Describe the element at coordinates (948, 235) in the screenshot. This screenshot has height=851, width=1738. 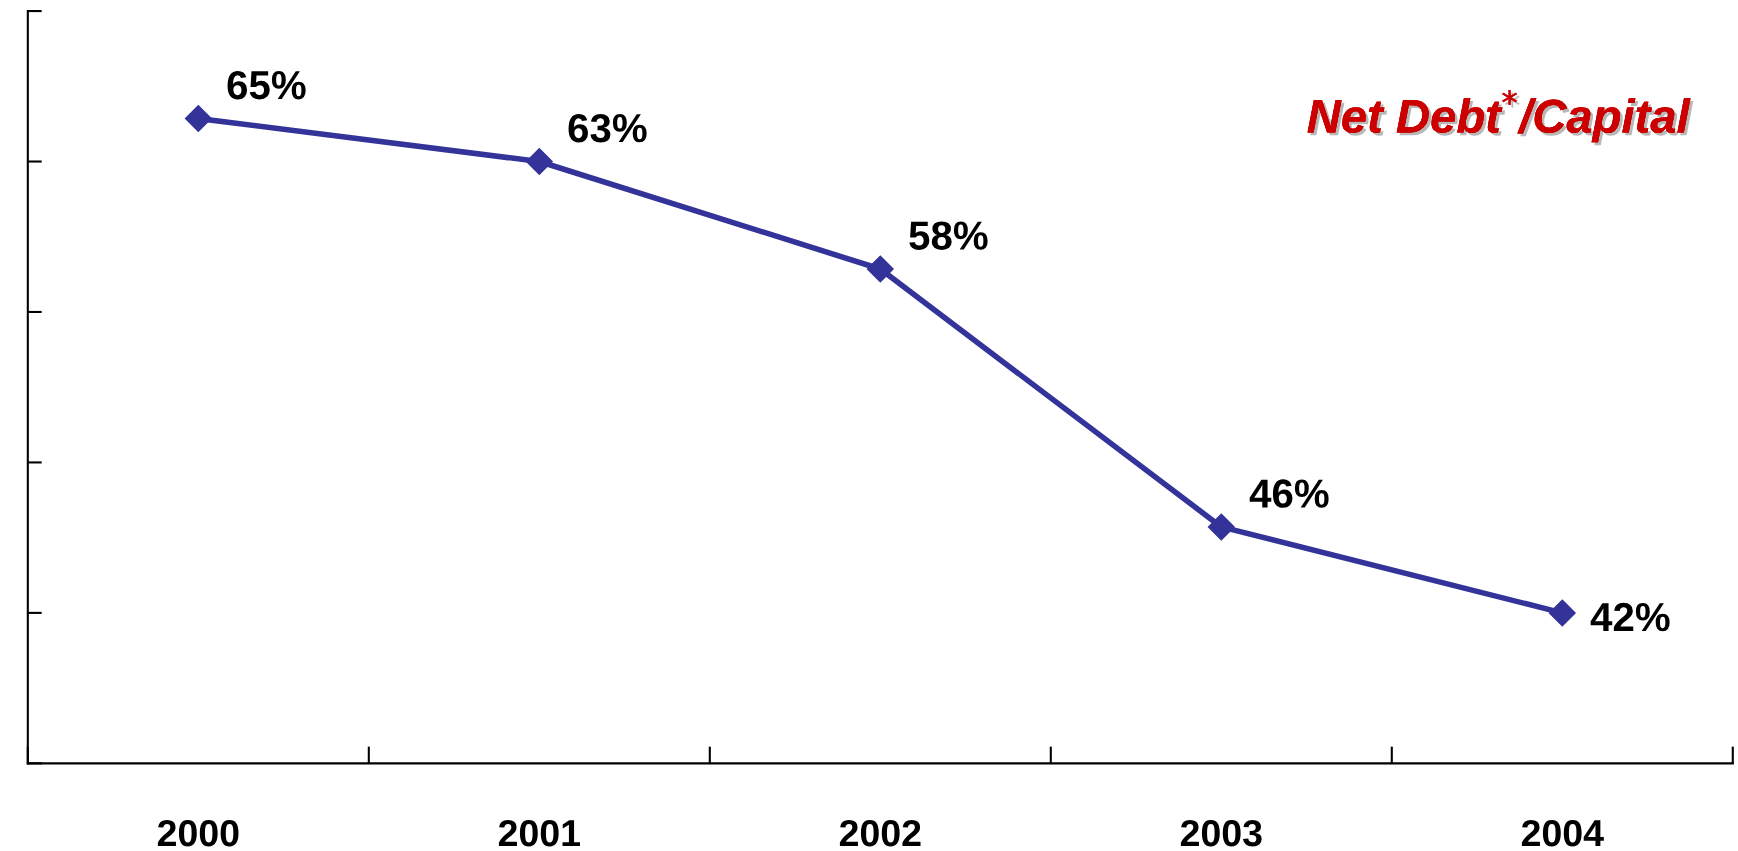
I see `data-label: 58%` at that location.